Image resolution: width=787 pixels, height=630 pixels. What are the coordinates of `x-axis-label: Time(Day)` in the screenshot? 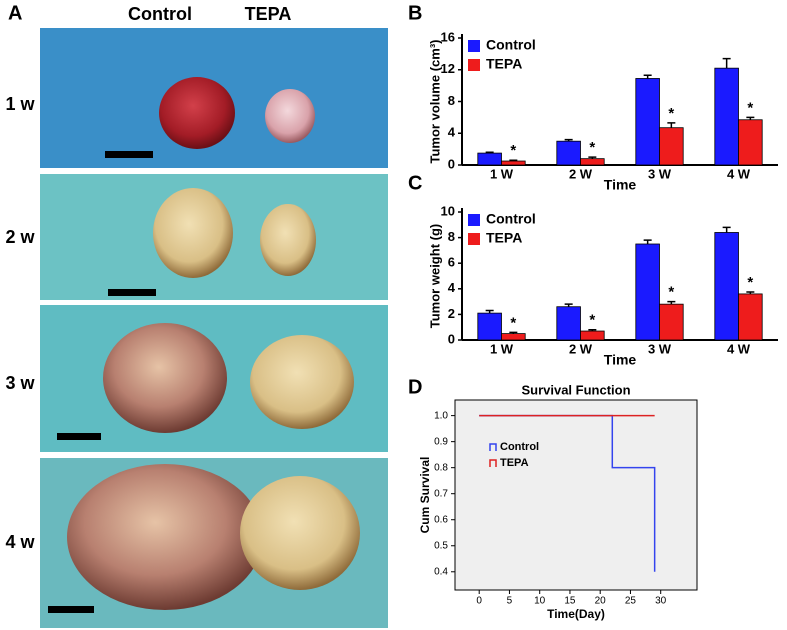 It's located at (576, 614).